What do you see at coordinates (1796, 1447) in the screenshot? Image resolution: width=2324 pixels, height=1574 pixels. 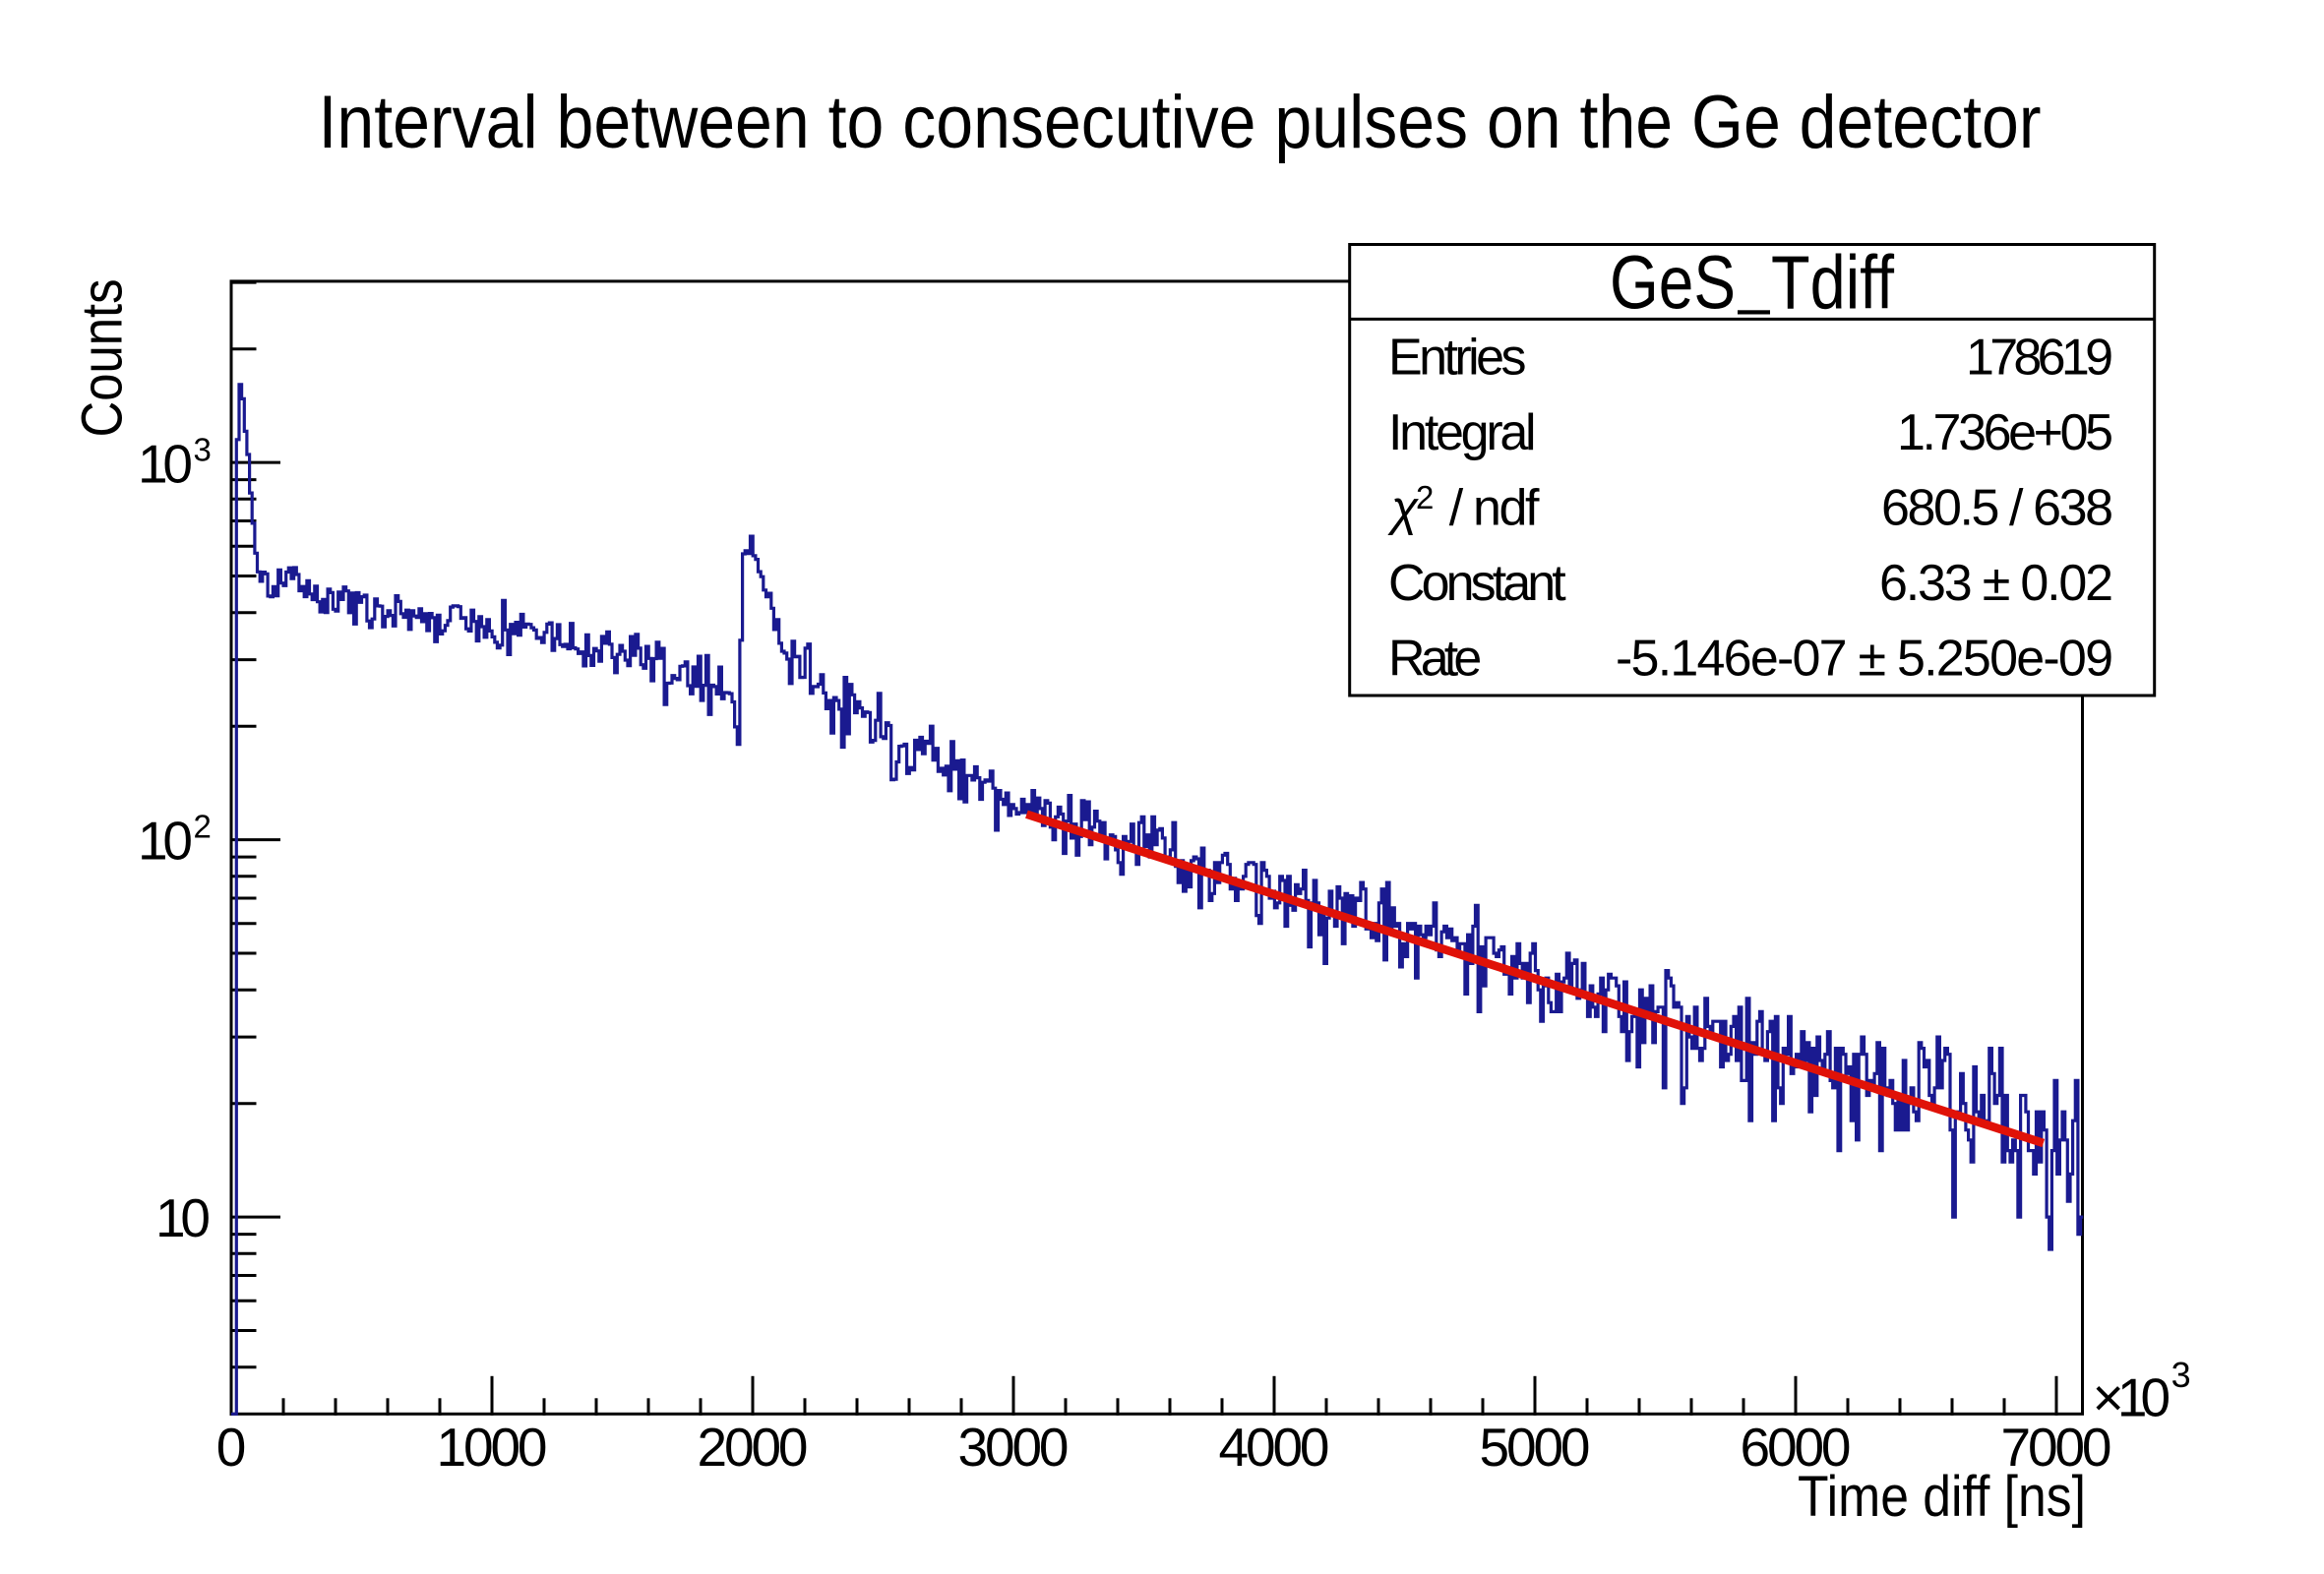 I see `svg-text: 6000` at bounding box center [1796, 1447].